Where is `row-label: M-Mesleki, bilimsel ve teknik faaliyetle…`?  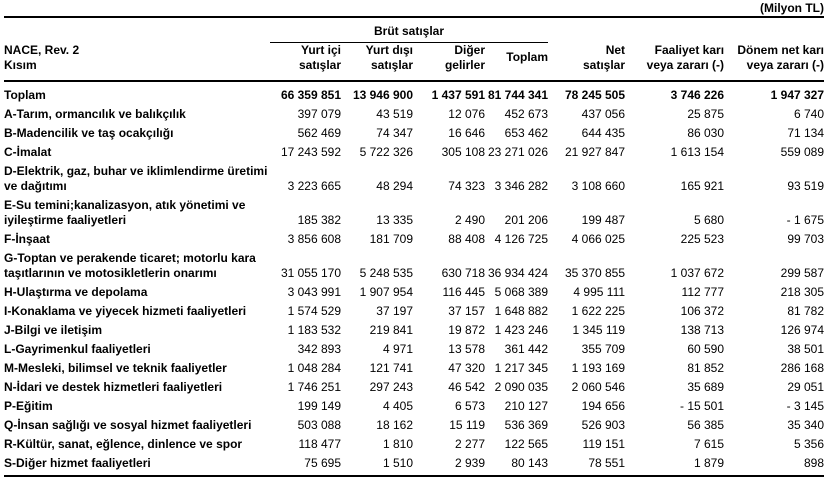 row-label: M-Mesleki, bilimsel ve teknik faaliyetle… is located at coordinates (115, 368).